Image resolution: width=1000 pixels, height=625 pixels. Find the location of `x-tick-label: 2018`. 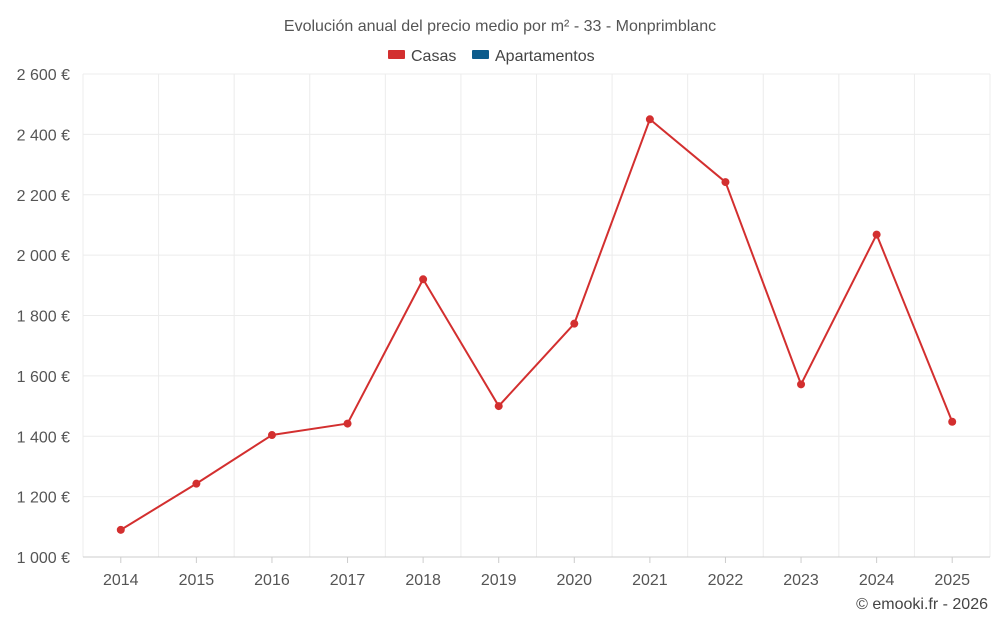

x-tick-label: 2018 is located at coordinates (423, 580).